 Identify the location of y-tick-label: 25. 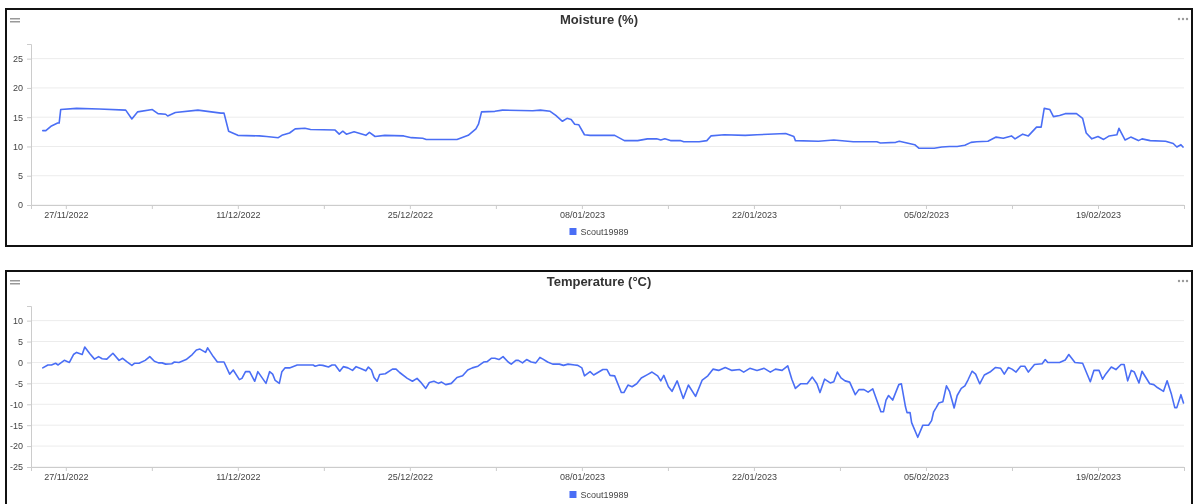
(17, 59).